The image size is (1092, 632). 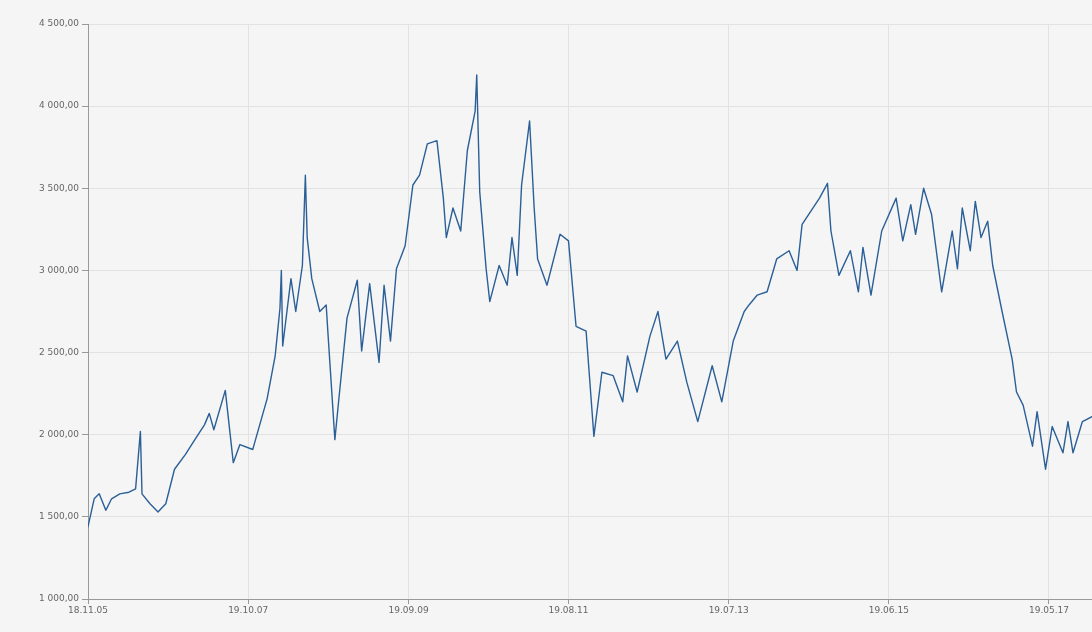 I want to click on x-tick-label: 19.07.13, so click(x=728, y=609).